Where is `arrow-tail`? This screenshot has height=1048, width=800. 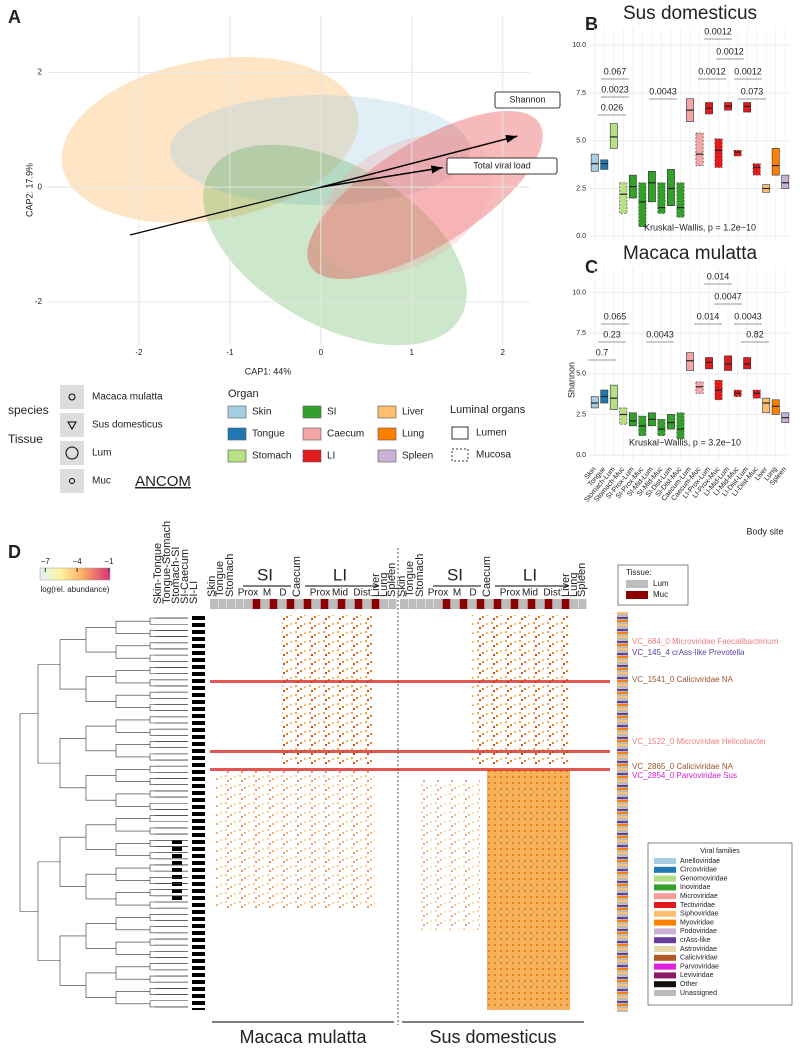 arrow-tail is located at coordinates (225, 211).